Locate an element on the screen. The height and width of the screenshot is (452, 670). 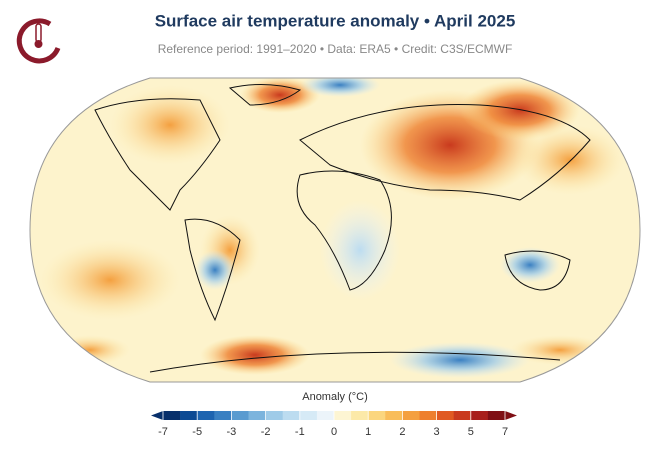
colorbar-tick-label: -5 is located at coordinates (197, 432).